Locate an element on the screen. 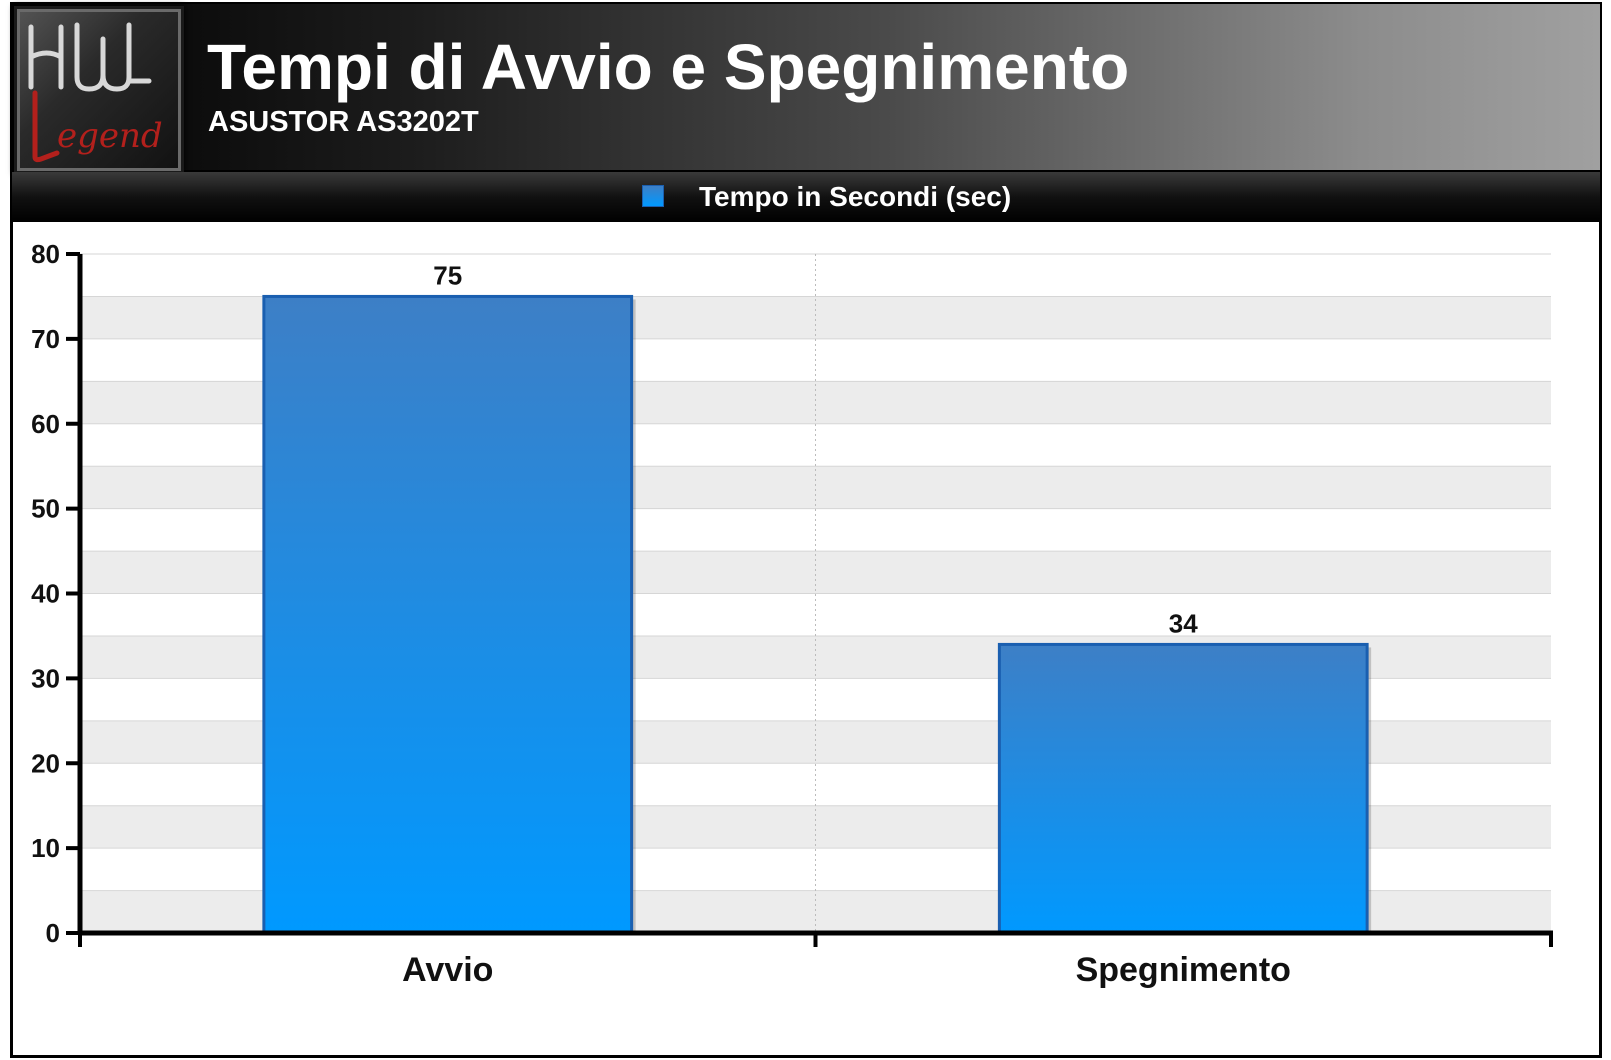  y-tick-label: 80 is located at coordinates (45, 254).